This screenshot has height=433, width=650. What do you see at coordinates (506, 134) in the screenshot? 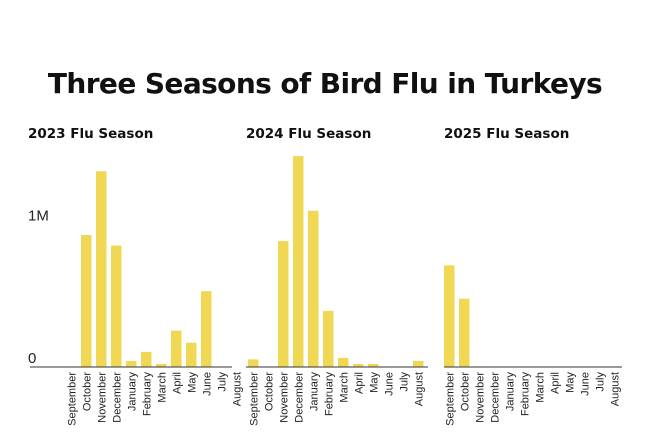
I see `panel-title: 2025 Flu Season` at bounding box center [506, 134].